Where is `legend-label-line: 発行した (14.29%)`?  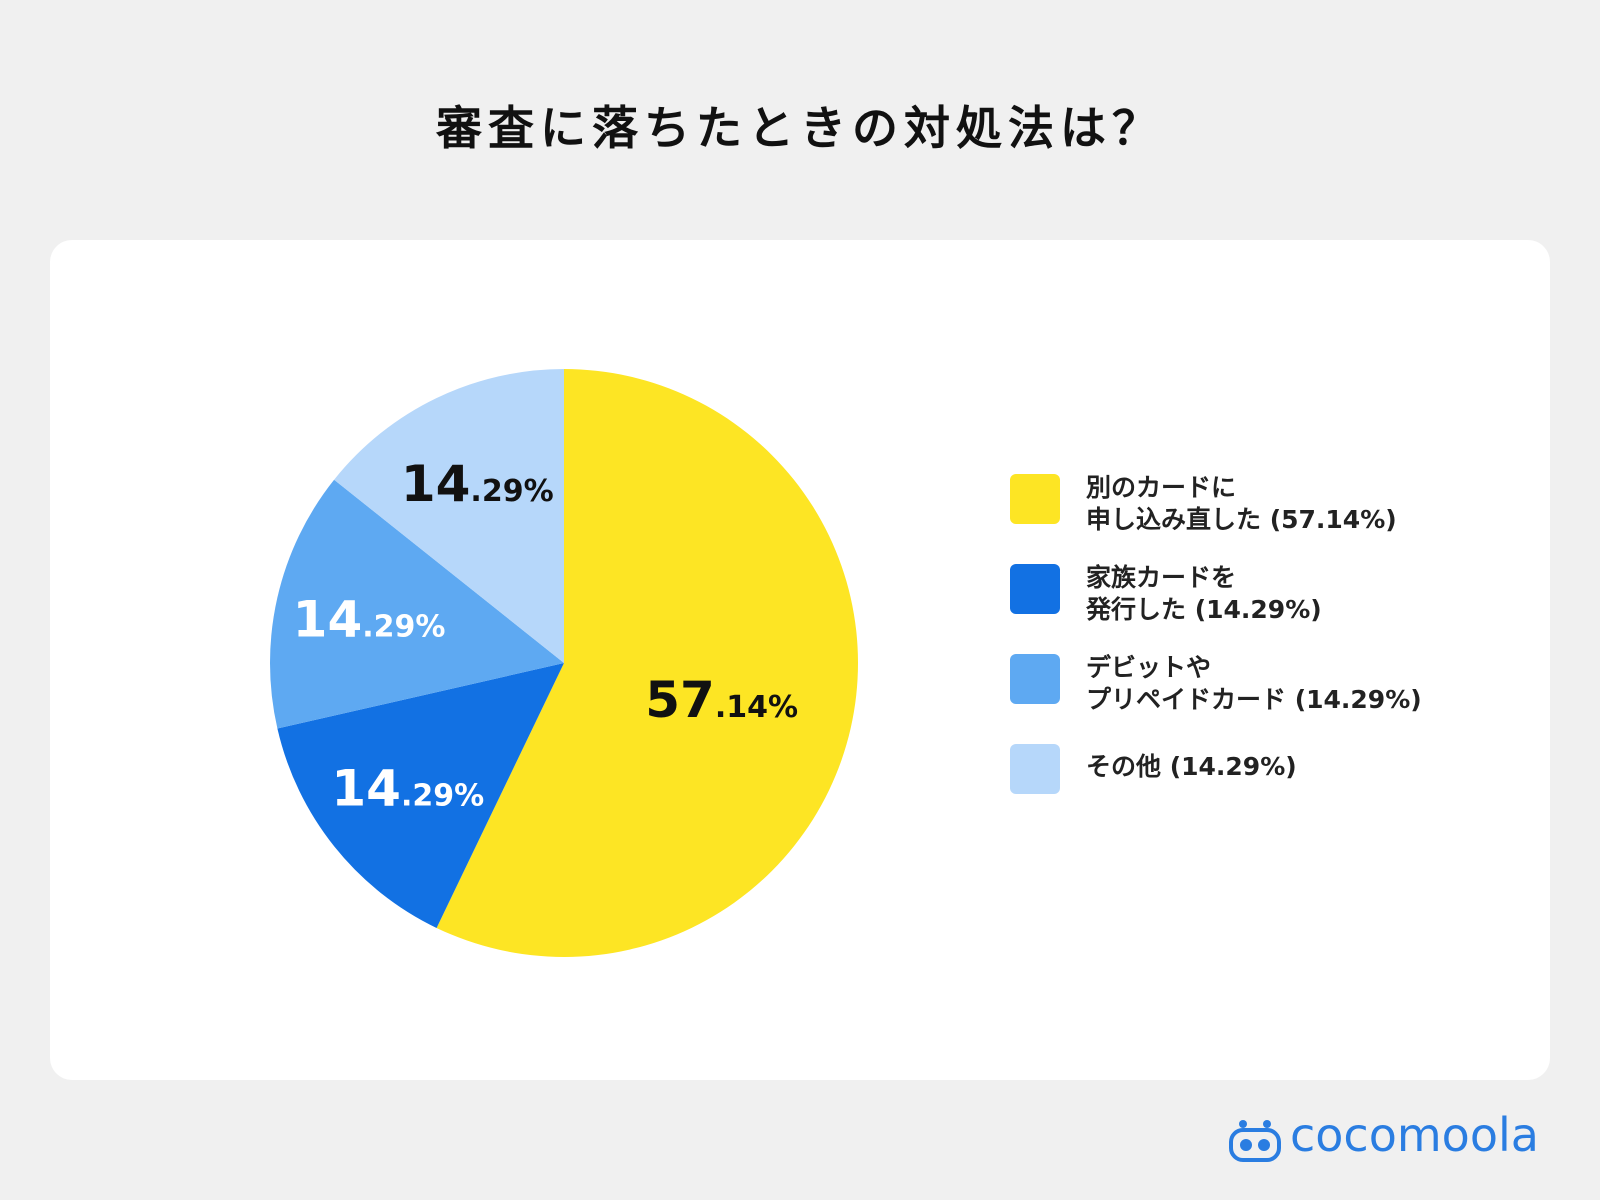
legend-label-line: 発行した (14.29%) is located at coordinates (1204, 609).